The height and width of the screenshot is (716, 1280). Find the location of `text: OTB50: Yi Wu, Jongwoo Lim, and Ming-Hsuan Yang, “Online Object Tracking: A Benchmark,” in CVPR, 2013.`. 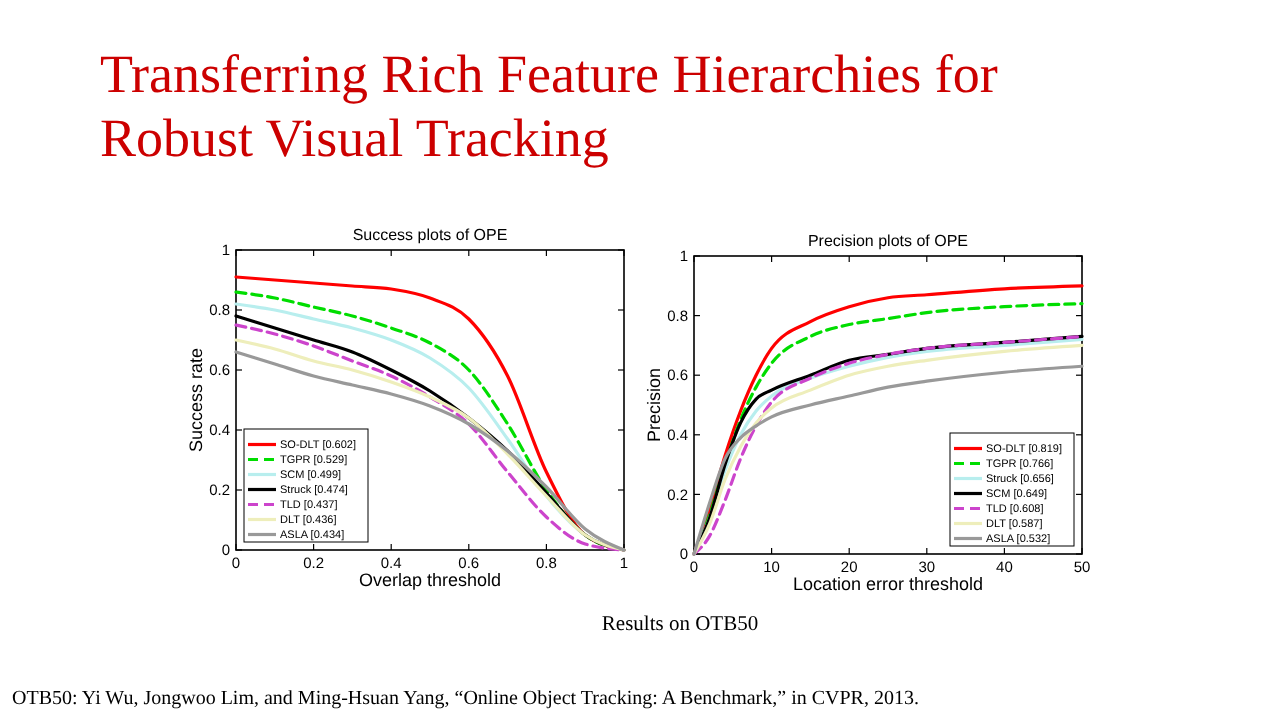

text: OTB50: Yi Wu, Jongwoo Lim, and Ming-Hsuan Yang, “Online Object Tracking: A Benchmark,” in CVPR, 2013. is located at coordinates (465, 699).